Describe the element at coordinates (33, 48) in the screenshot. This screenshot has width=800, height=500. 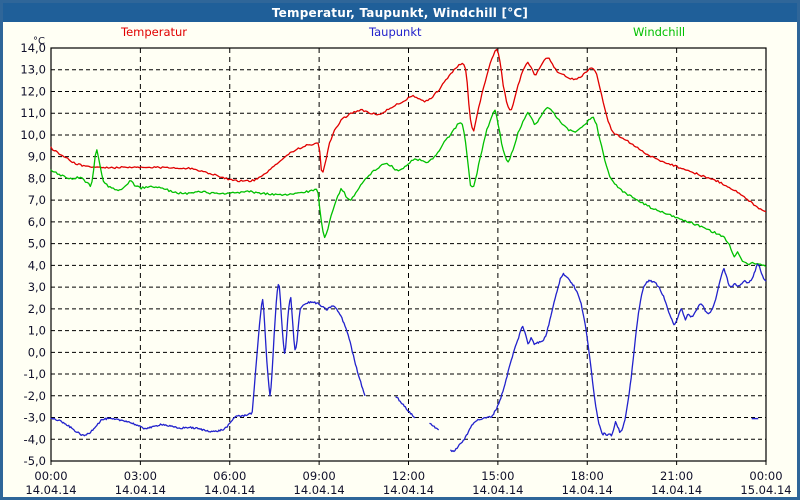
I see `y-tick-label: 14,0` at that location.